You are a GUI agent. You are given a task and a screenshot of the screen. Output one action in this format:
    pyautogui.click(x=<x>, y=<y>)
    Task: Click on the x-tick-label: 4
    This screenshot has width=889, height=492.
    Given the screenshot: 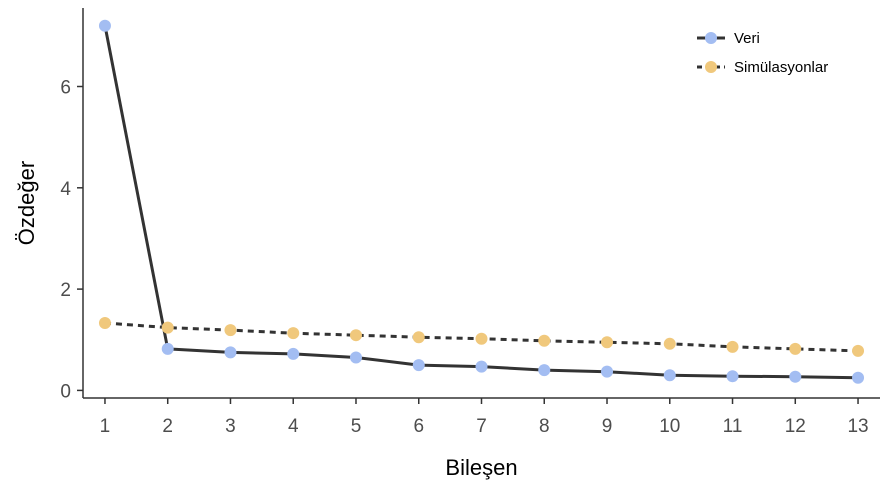 What is the action you would take?
    pyautogui.click(x=293, y=426)
    